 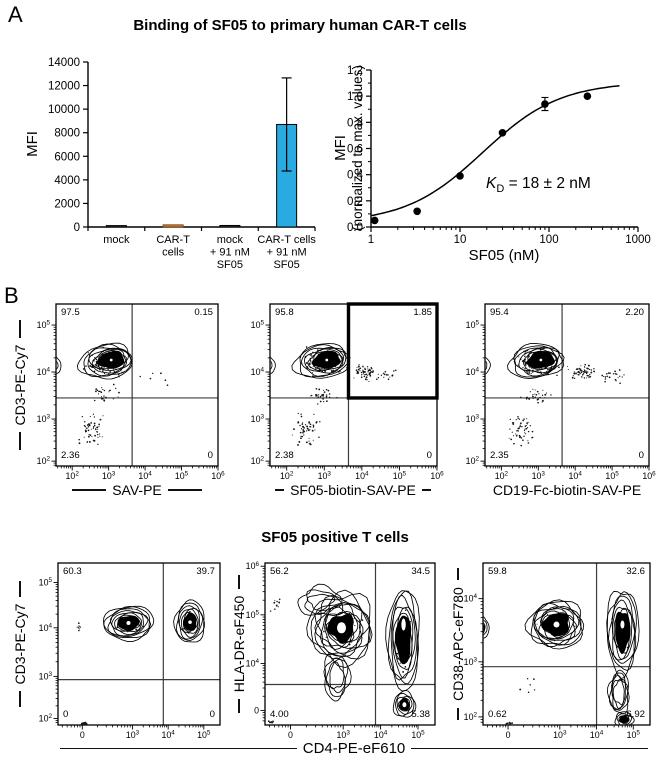 I want to click on tick-label: 4000, so click(x=67, y=181).